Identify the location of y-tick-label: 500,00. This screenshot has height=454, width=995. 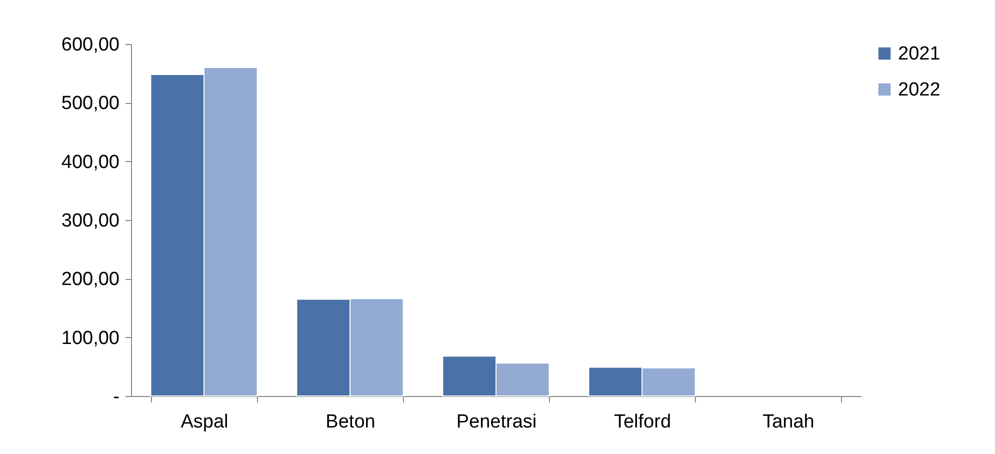
(90, 103).